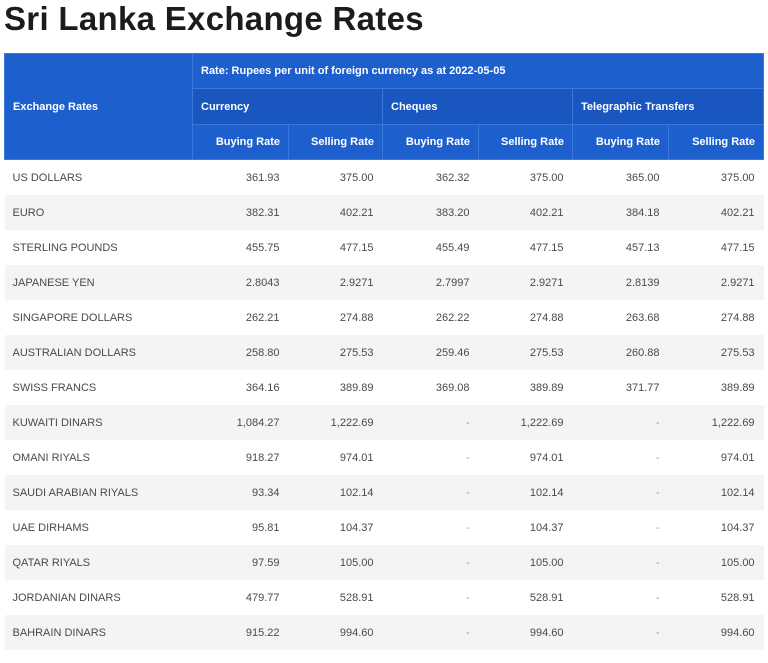 This screenshot has width=768, height=663. I want to click on rate-cell: 2.7997, so click(430, 282).